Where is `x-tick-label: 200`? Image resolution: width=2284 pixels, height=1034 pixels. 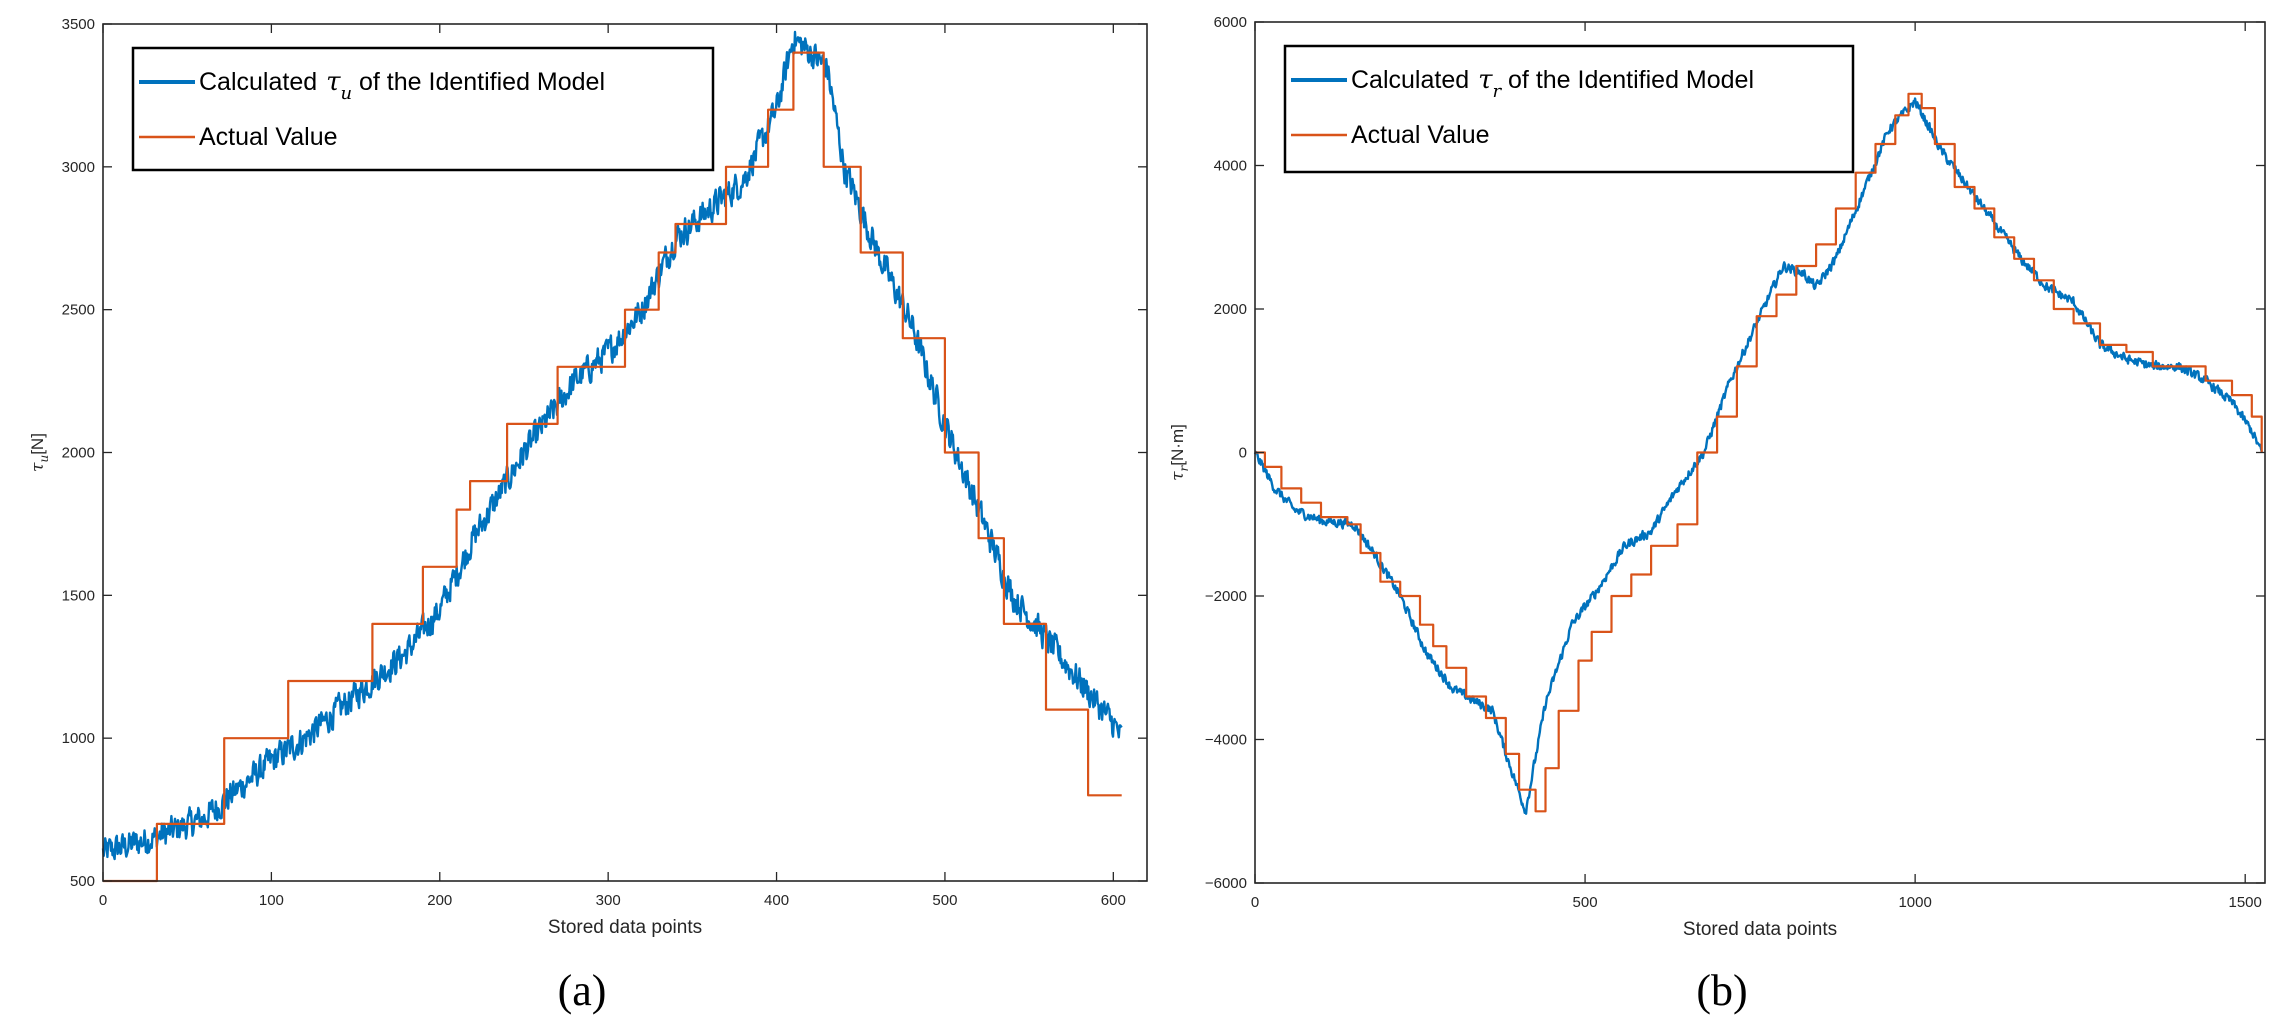
x-tick-label: 200 is located at coordinates (439, 900).